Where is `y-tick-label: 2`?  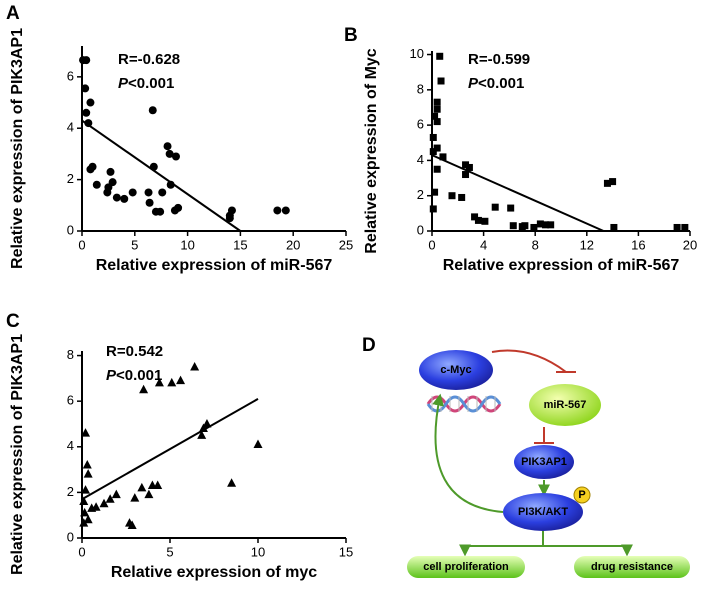 y-tick-label: 2 is located at coordinates (70, 178).